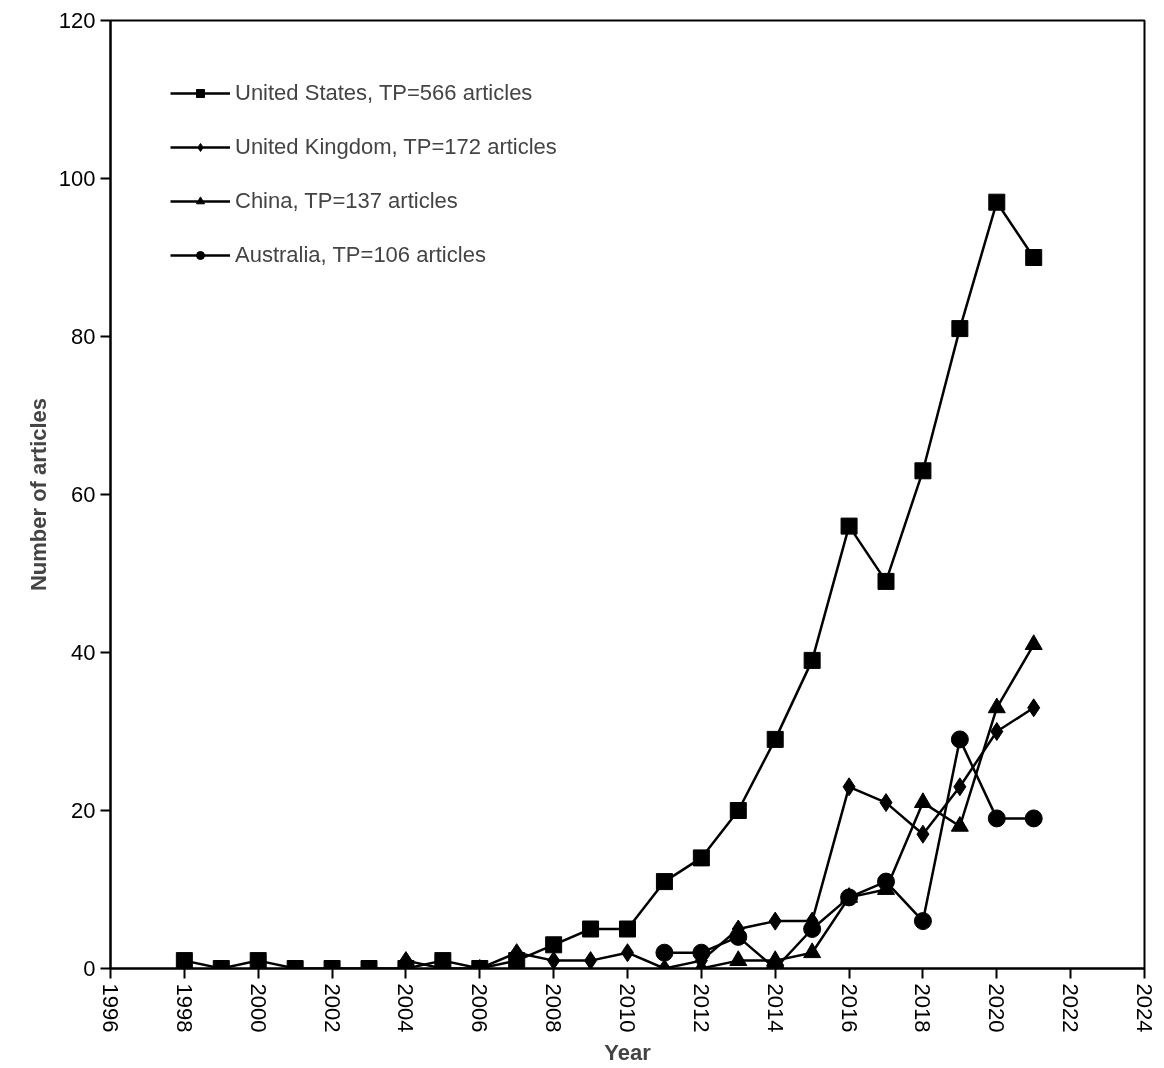  What do you see at coordinates (83, 494) in the screenshot?
I see `y-tick-label: 60` at bounding box center [83, 494].